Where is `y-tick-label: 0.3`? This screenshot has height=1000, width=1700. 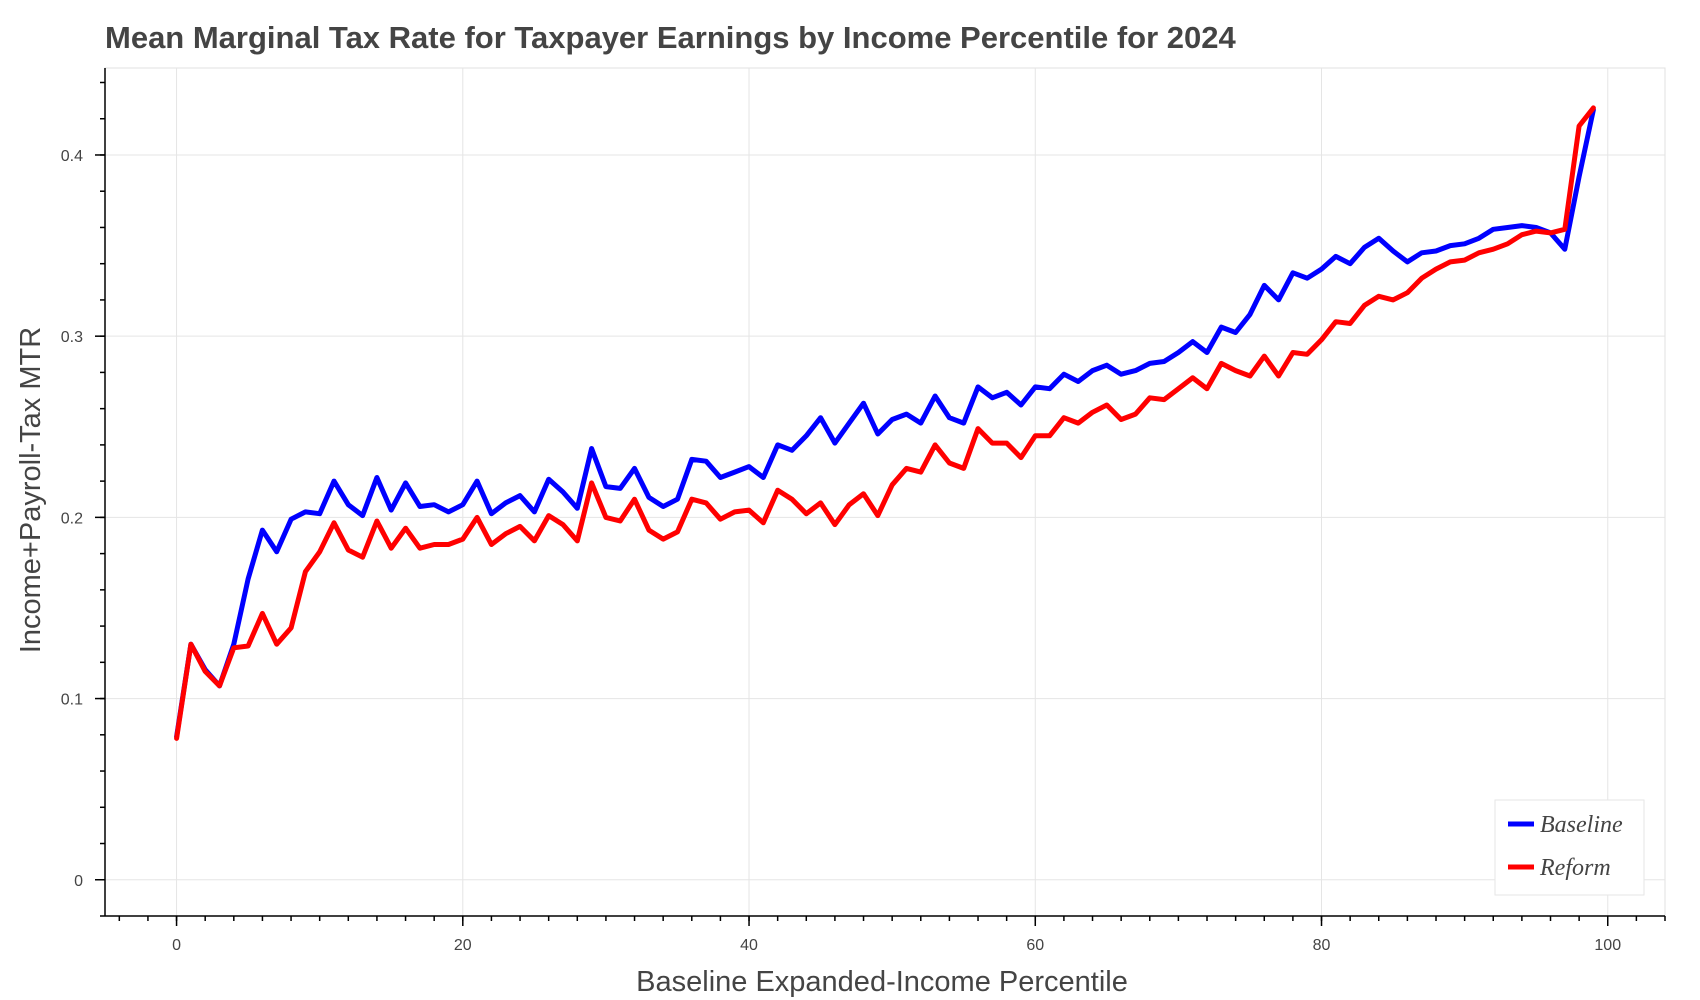
y-tick-label: 0.3 is located at coordinates (72, 337).